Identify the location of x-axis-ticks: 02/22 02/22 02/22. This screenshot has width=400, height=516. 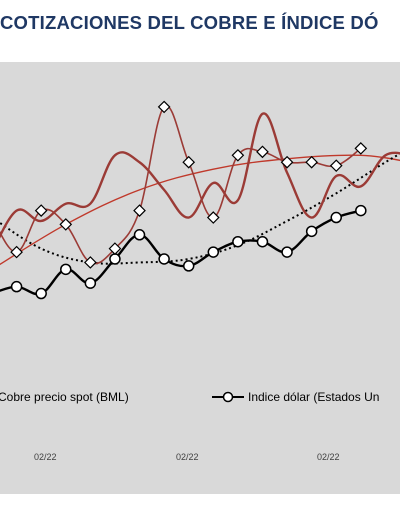
(187, 457).